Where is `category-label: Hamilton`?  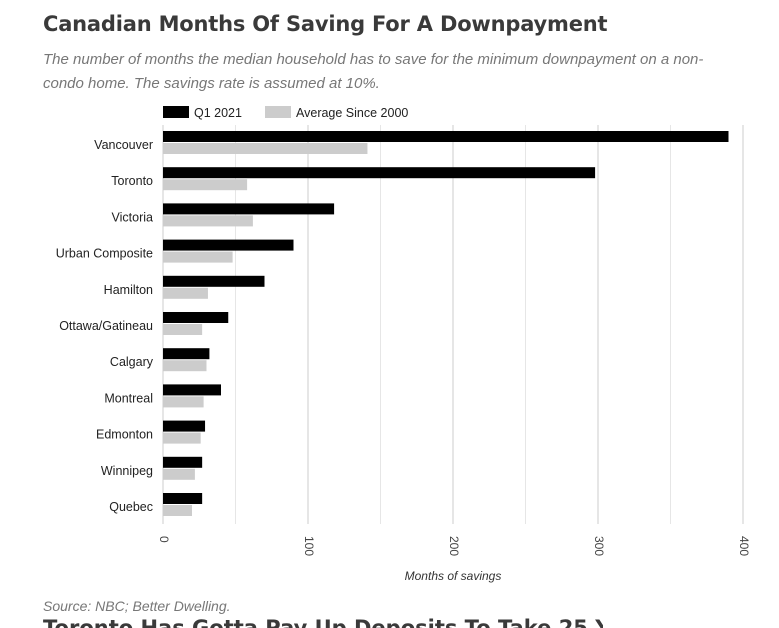 category-label: Hamilton is located at coordinates (128, 290).